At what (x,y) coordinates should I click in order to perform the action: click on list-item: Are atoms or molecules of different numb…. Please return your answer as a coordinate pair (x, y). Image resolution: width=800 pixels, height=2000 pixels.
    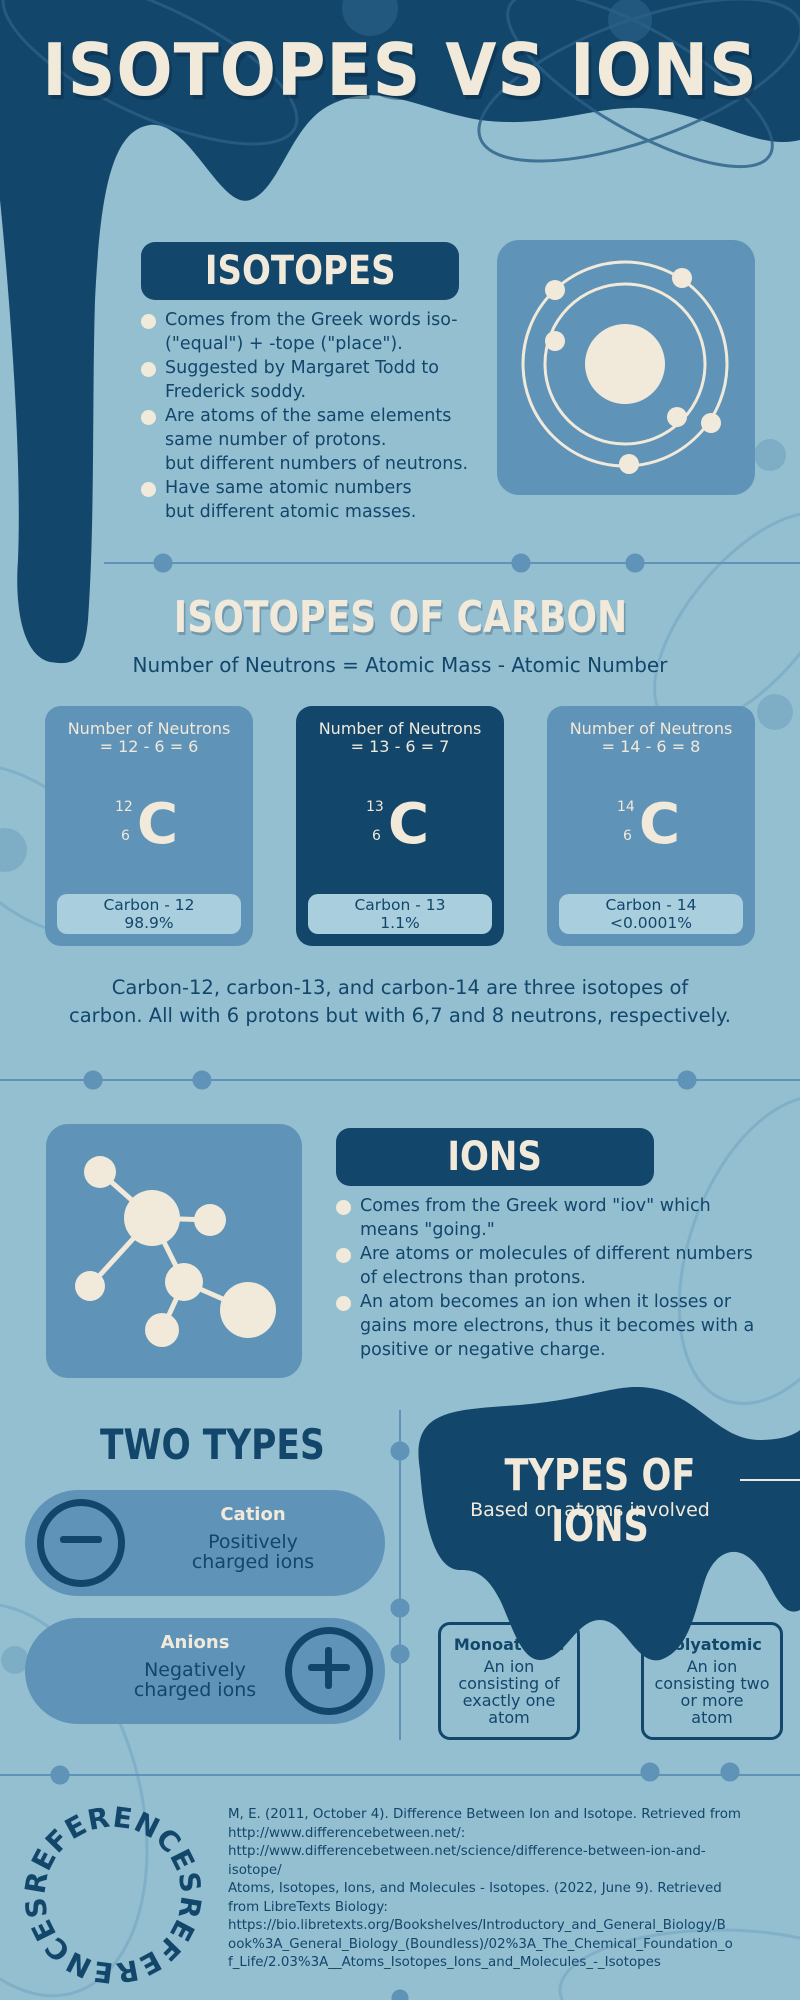
    Looking at the image, I should click on (556, 1266).